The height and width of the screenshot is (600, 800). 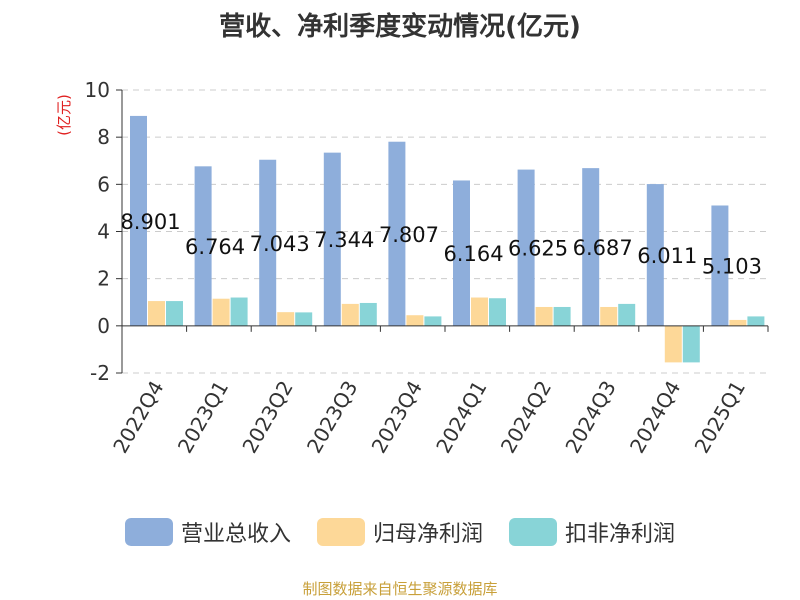 What do you see at coordinates (332, 417) in the screenshot?
I see `x-tick-label: 2023Q3` at bounding box center [332, 417].